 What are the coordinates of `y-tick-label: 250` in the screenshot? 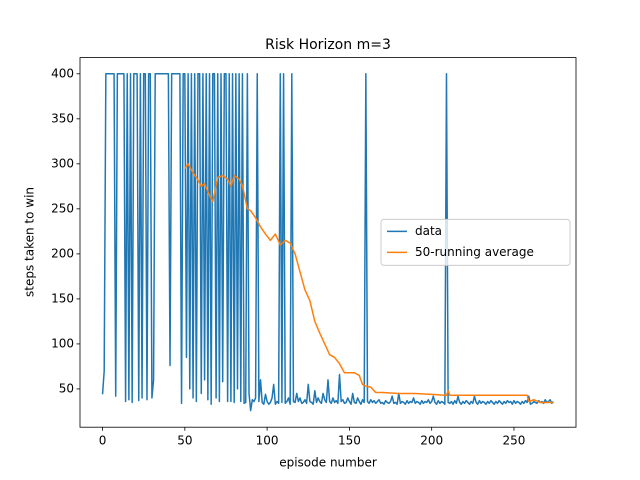 It's located at (62, 208).